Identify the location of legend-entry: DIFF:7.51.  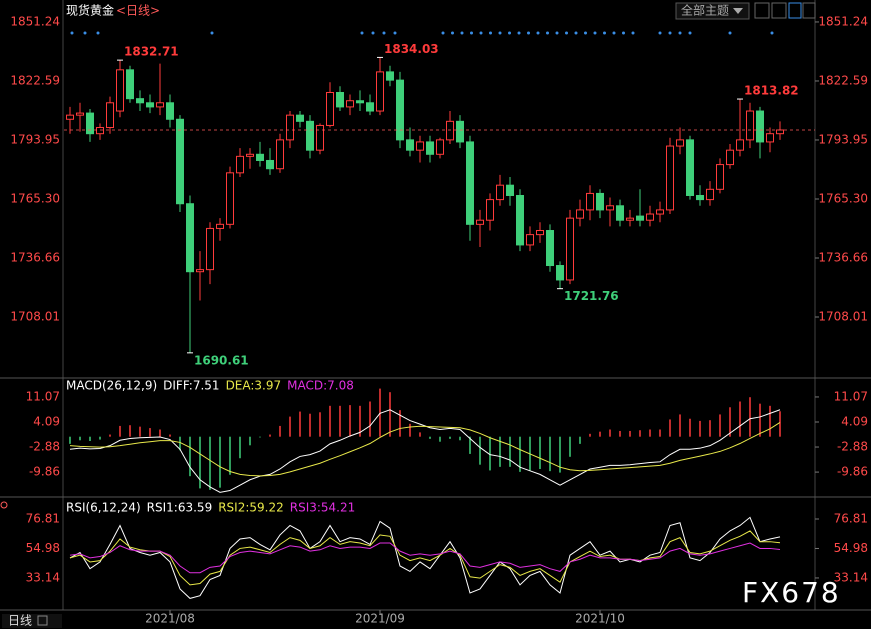
(191, 386).